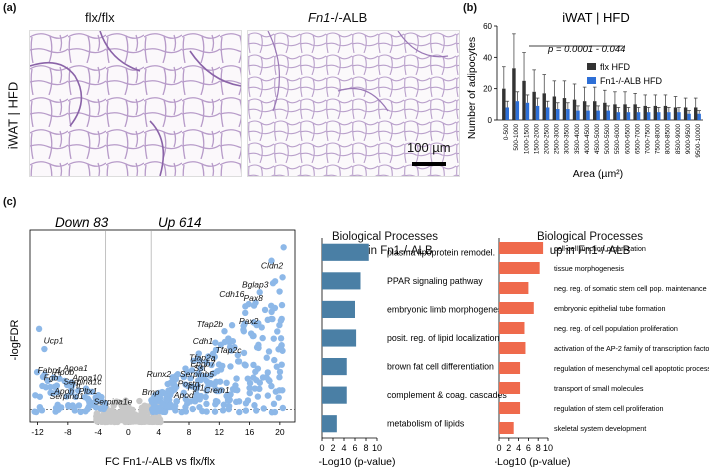 This screenshot has width=709, height=470. Describe the element at coordinates (487, 26) in the screenshot. I see `y-tick-label: 60` at that location.